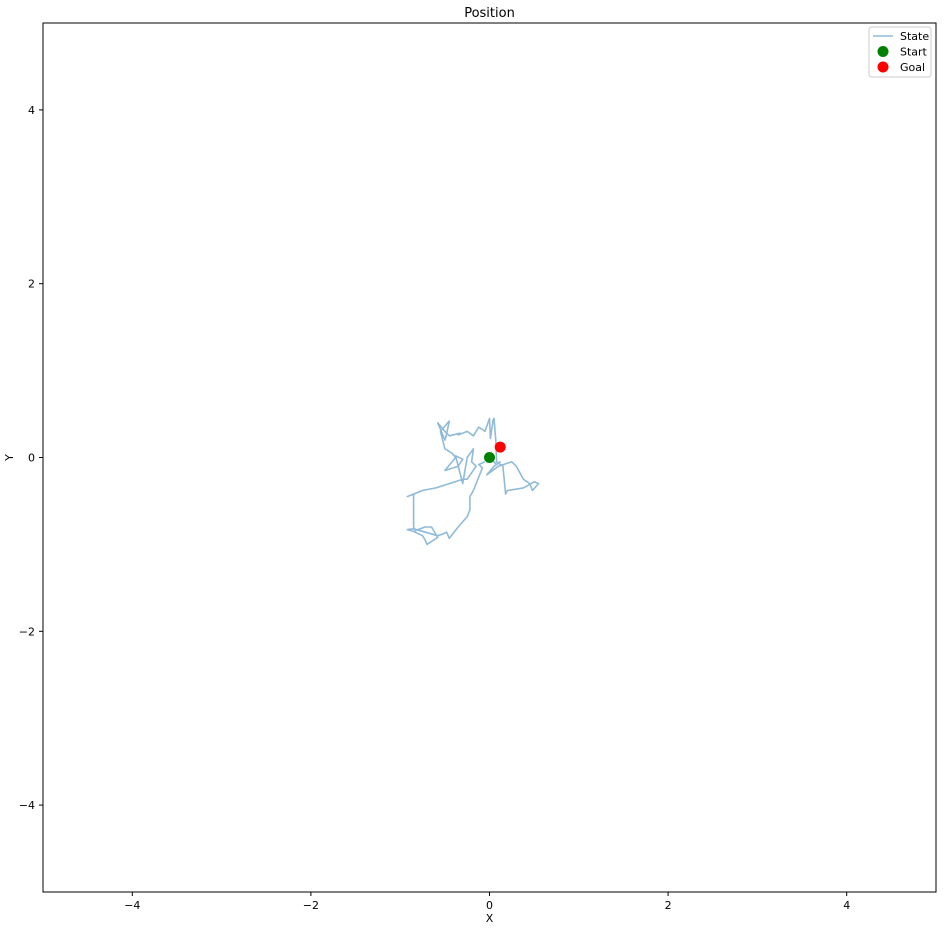  I want to click on start-marker, so click(489, 457).